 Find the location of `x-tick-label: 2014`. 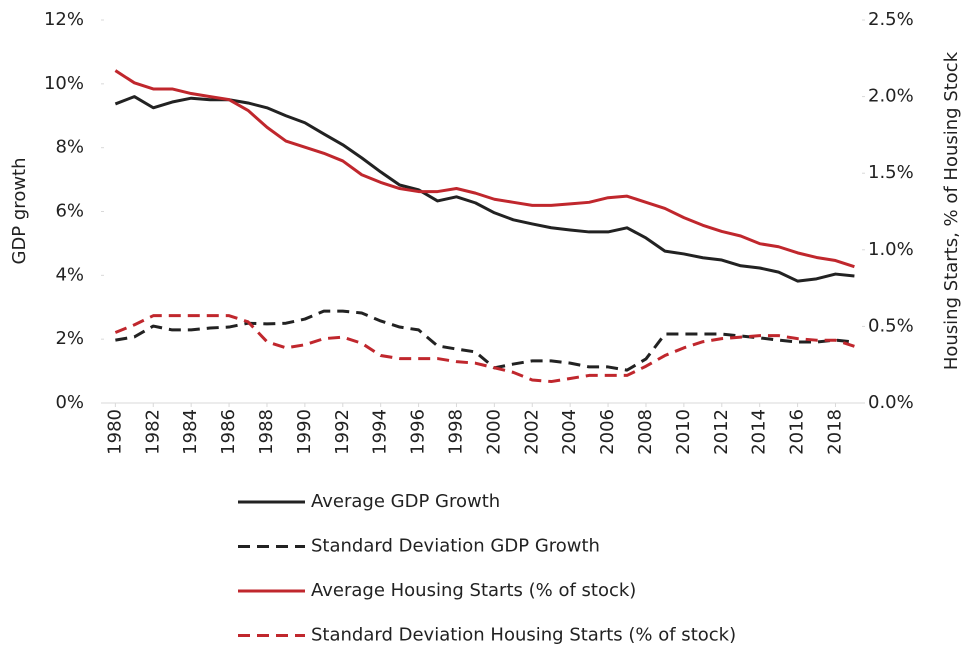

x-tick-label: 2014 is located at coordinates (759, 432).